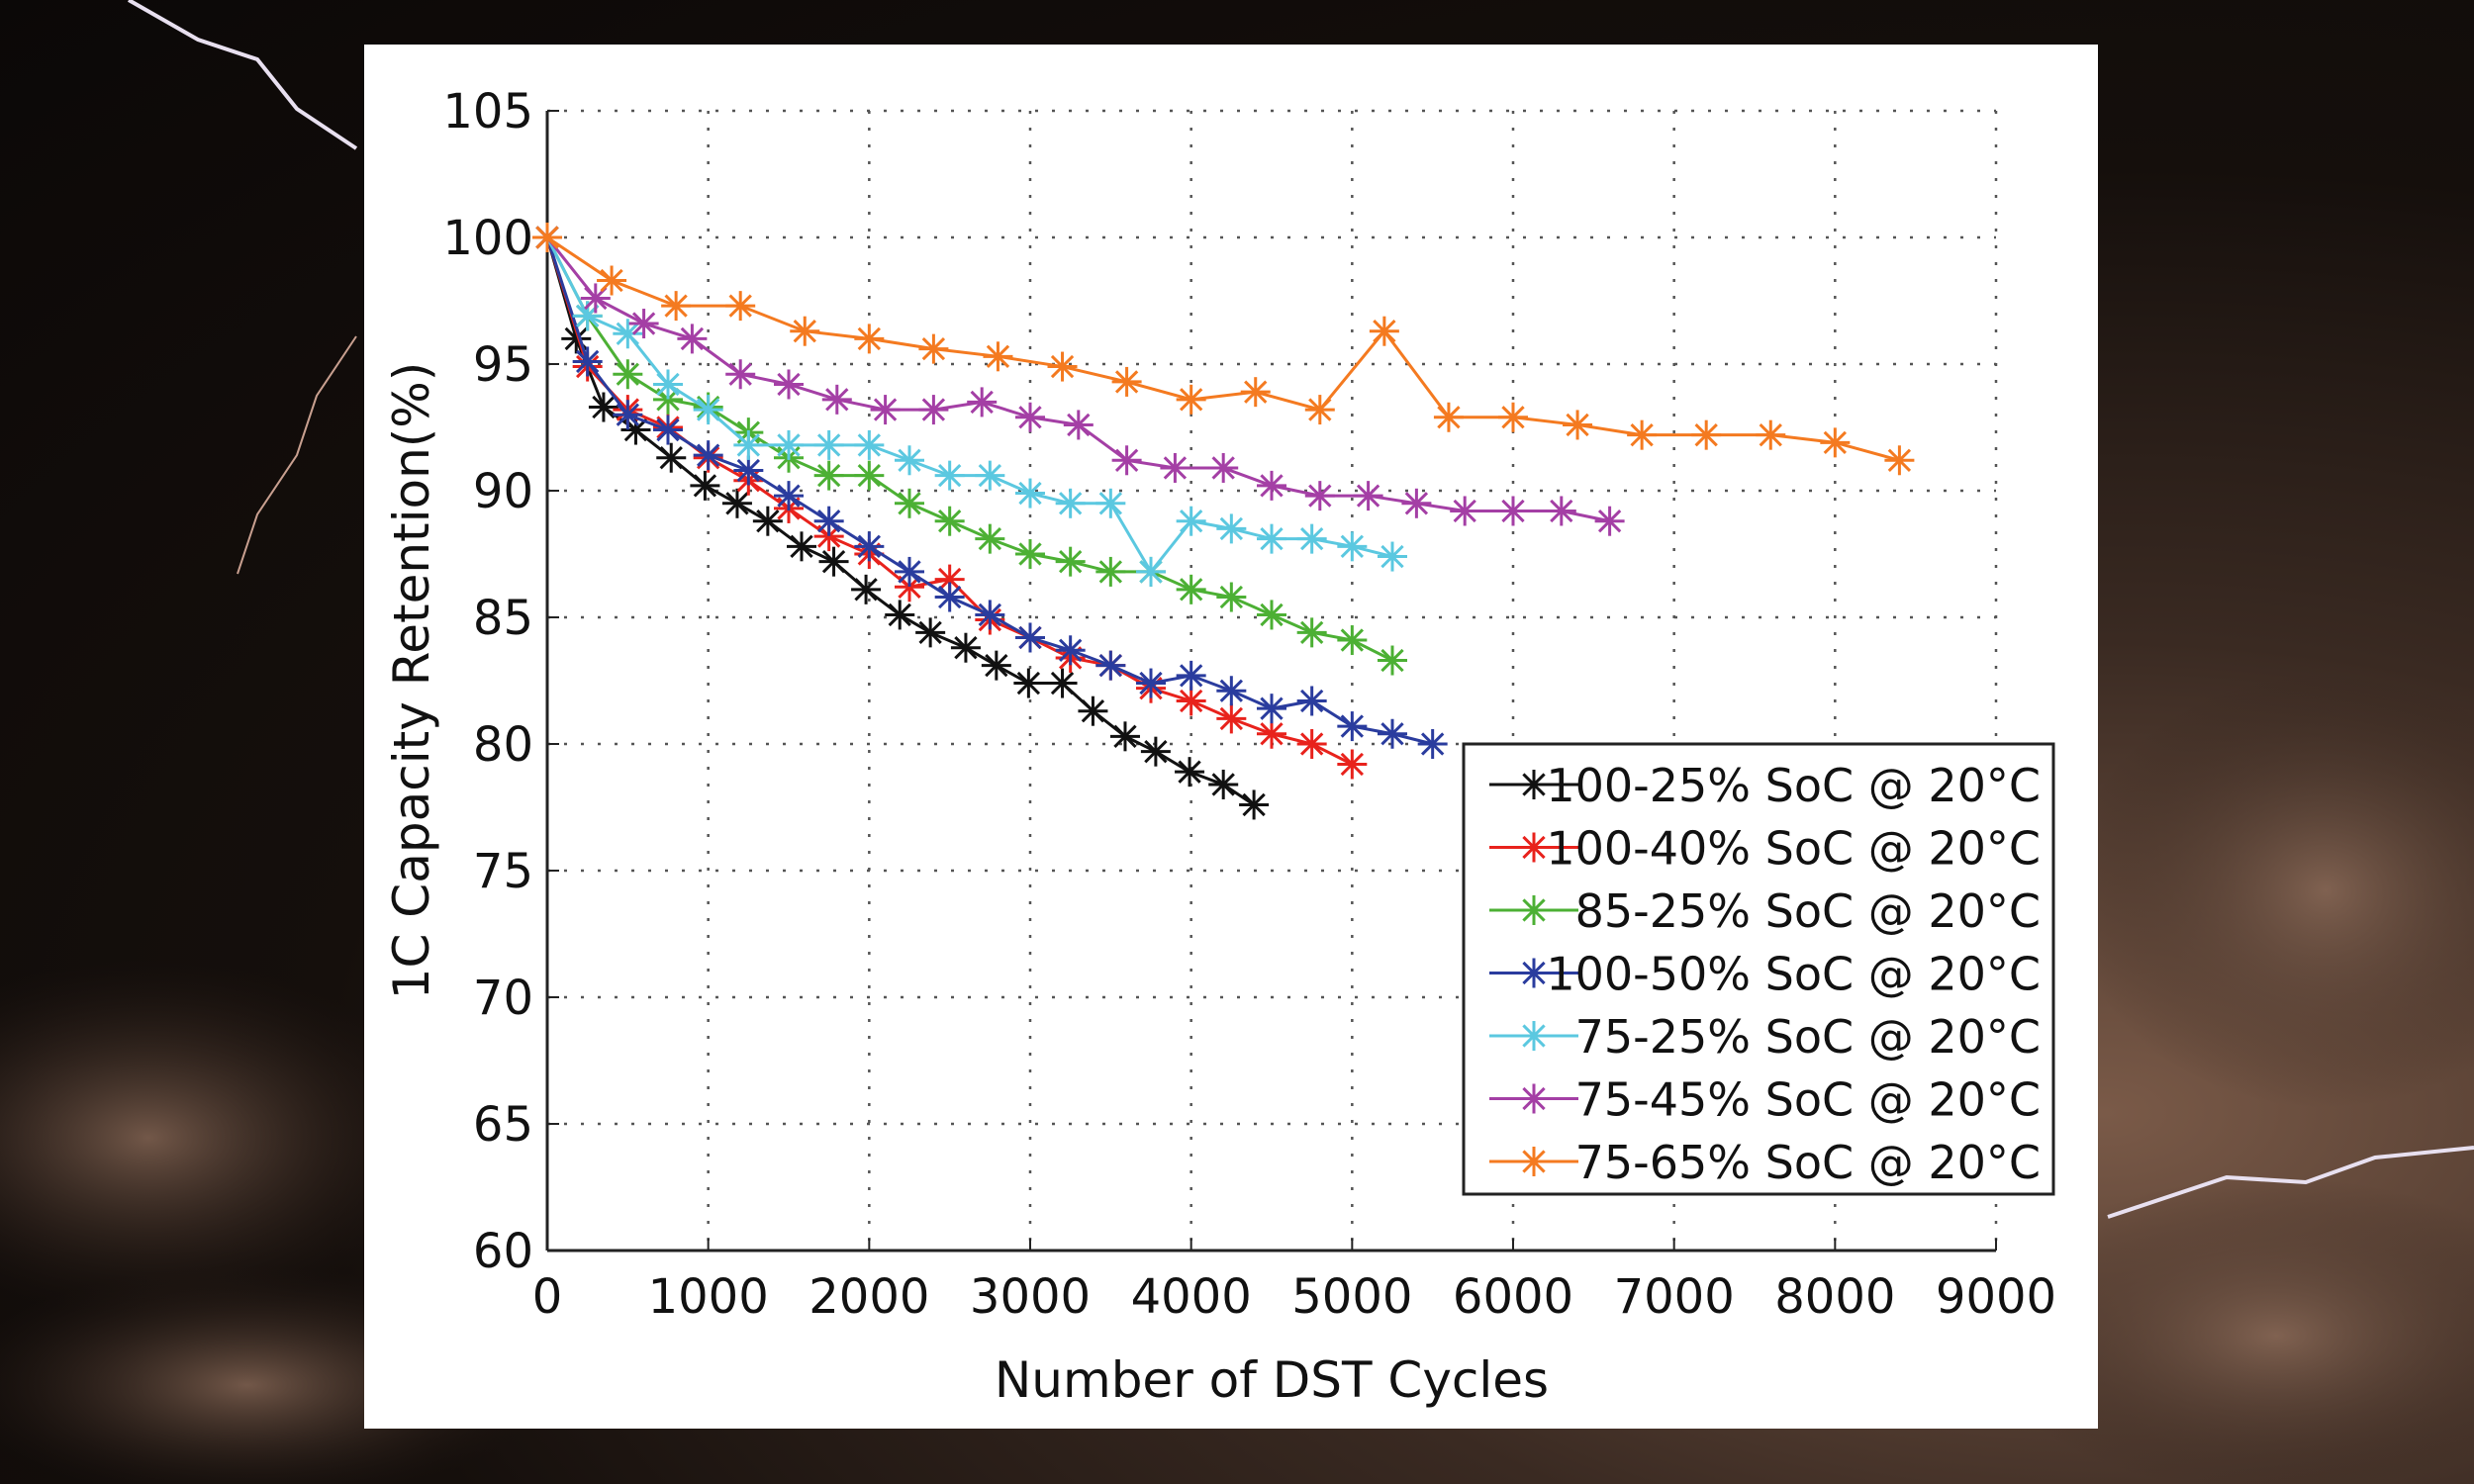  I want to click on legend-item: 75-45% SoC @ 20°C, so click(1765, 1100).